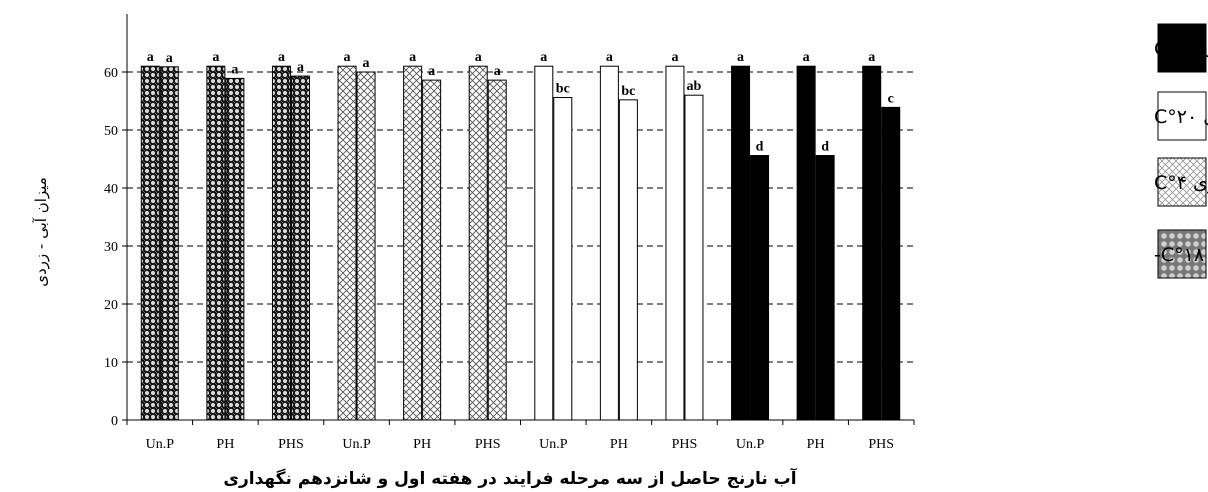 This screenshot has height=492, width=1208. Describe the element at coordinates (412, 57) in the screenshot. I see `bar-label-4-0: a` at that location.